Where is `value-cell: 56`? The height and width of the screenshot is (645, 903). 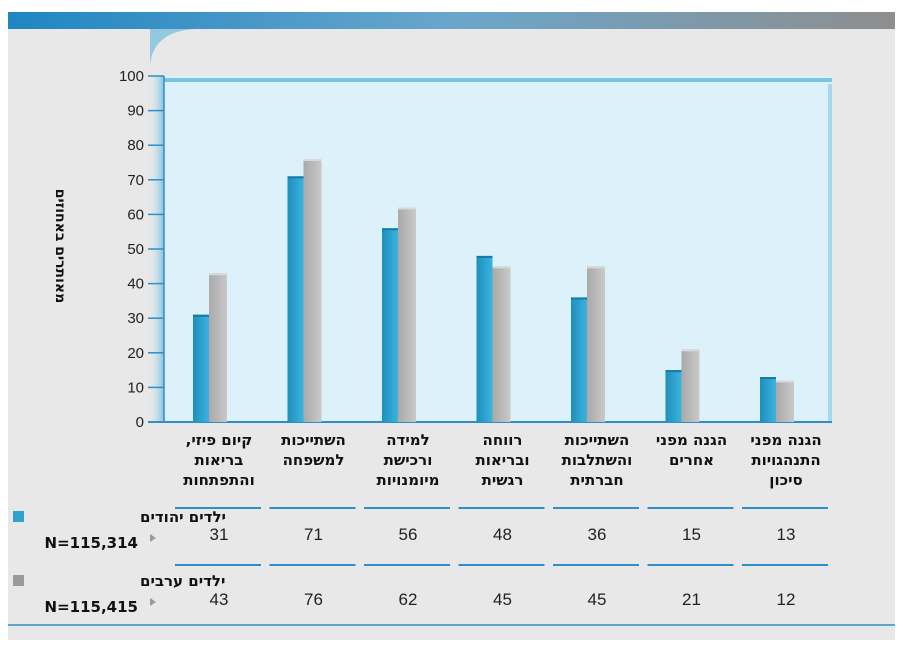 value-cell: 56 is located at coordinates (408, 534).